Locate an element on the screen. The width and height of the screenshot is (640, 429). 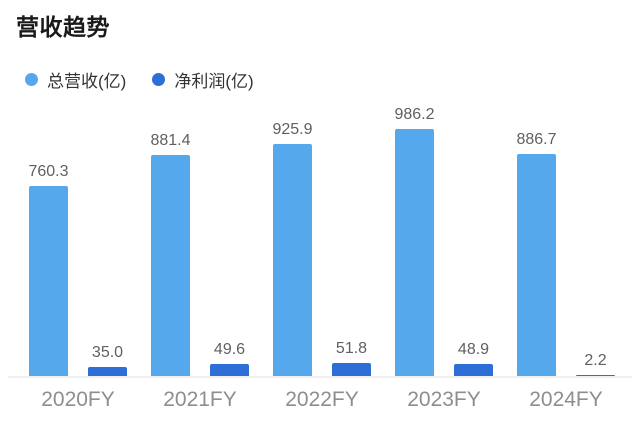
legend-item-net-profit: 净利润(亿) is located at coordinates (203, 79).